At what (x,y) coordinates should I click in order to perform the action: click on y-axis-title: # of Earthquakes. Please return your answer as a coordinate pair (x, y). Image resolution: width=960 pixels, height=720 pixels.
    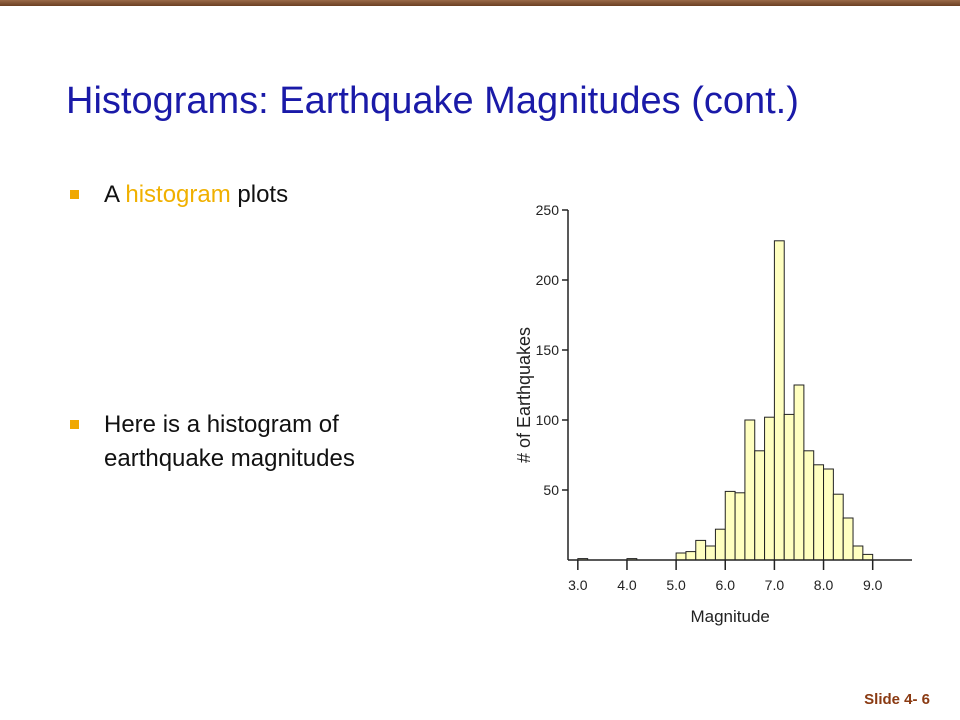
    Looking at the image, I should click on (524, 395).